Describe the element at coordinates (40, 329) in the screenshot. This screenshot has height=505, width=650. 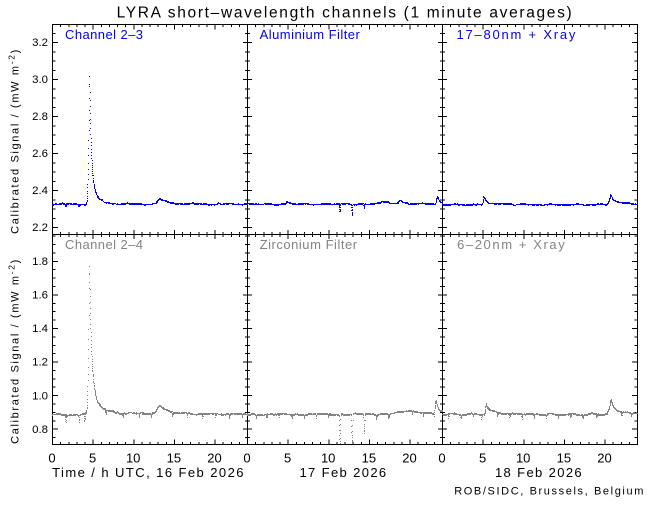
I see `svg-text: 1.4` at that location.